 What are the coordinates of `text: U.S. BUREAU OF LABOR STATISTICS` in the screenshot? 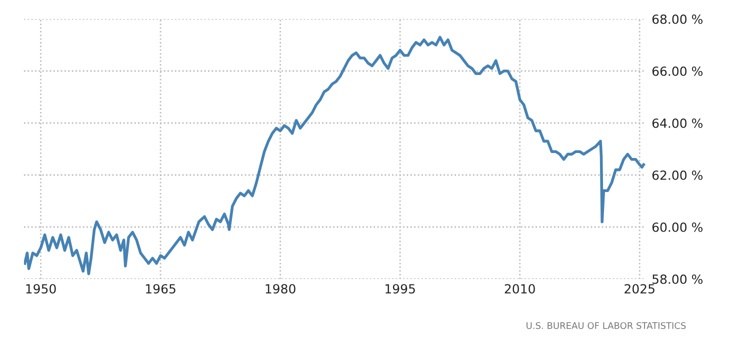 It's located at (606, 326).